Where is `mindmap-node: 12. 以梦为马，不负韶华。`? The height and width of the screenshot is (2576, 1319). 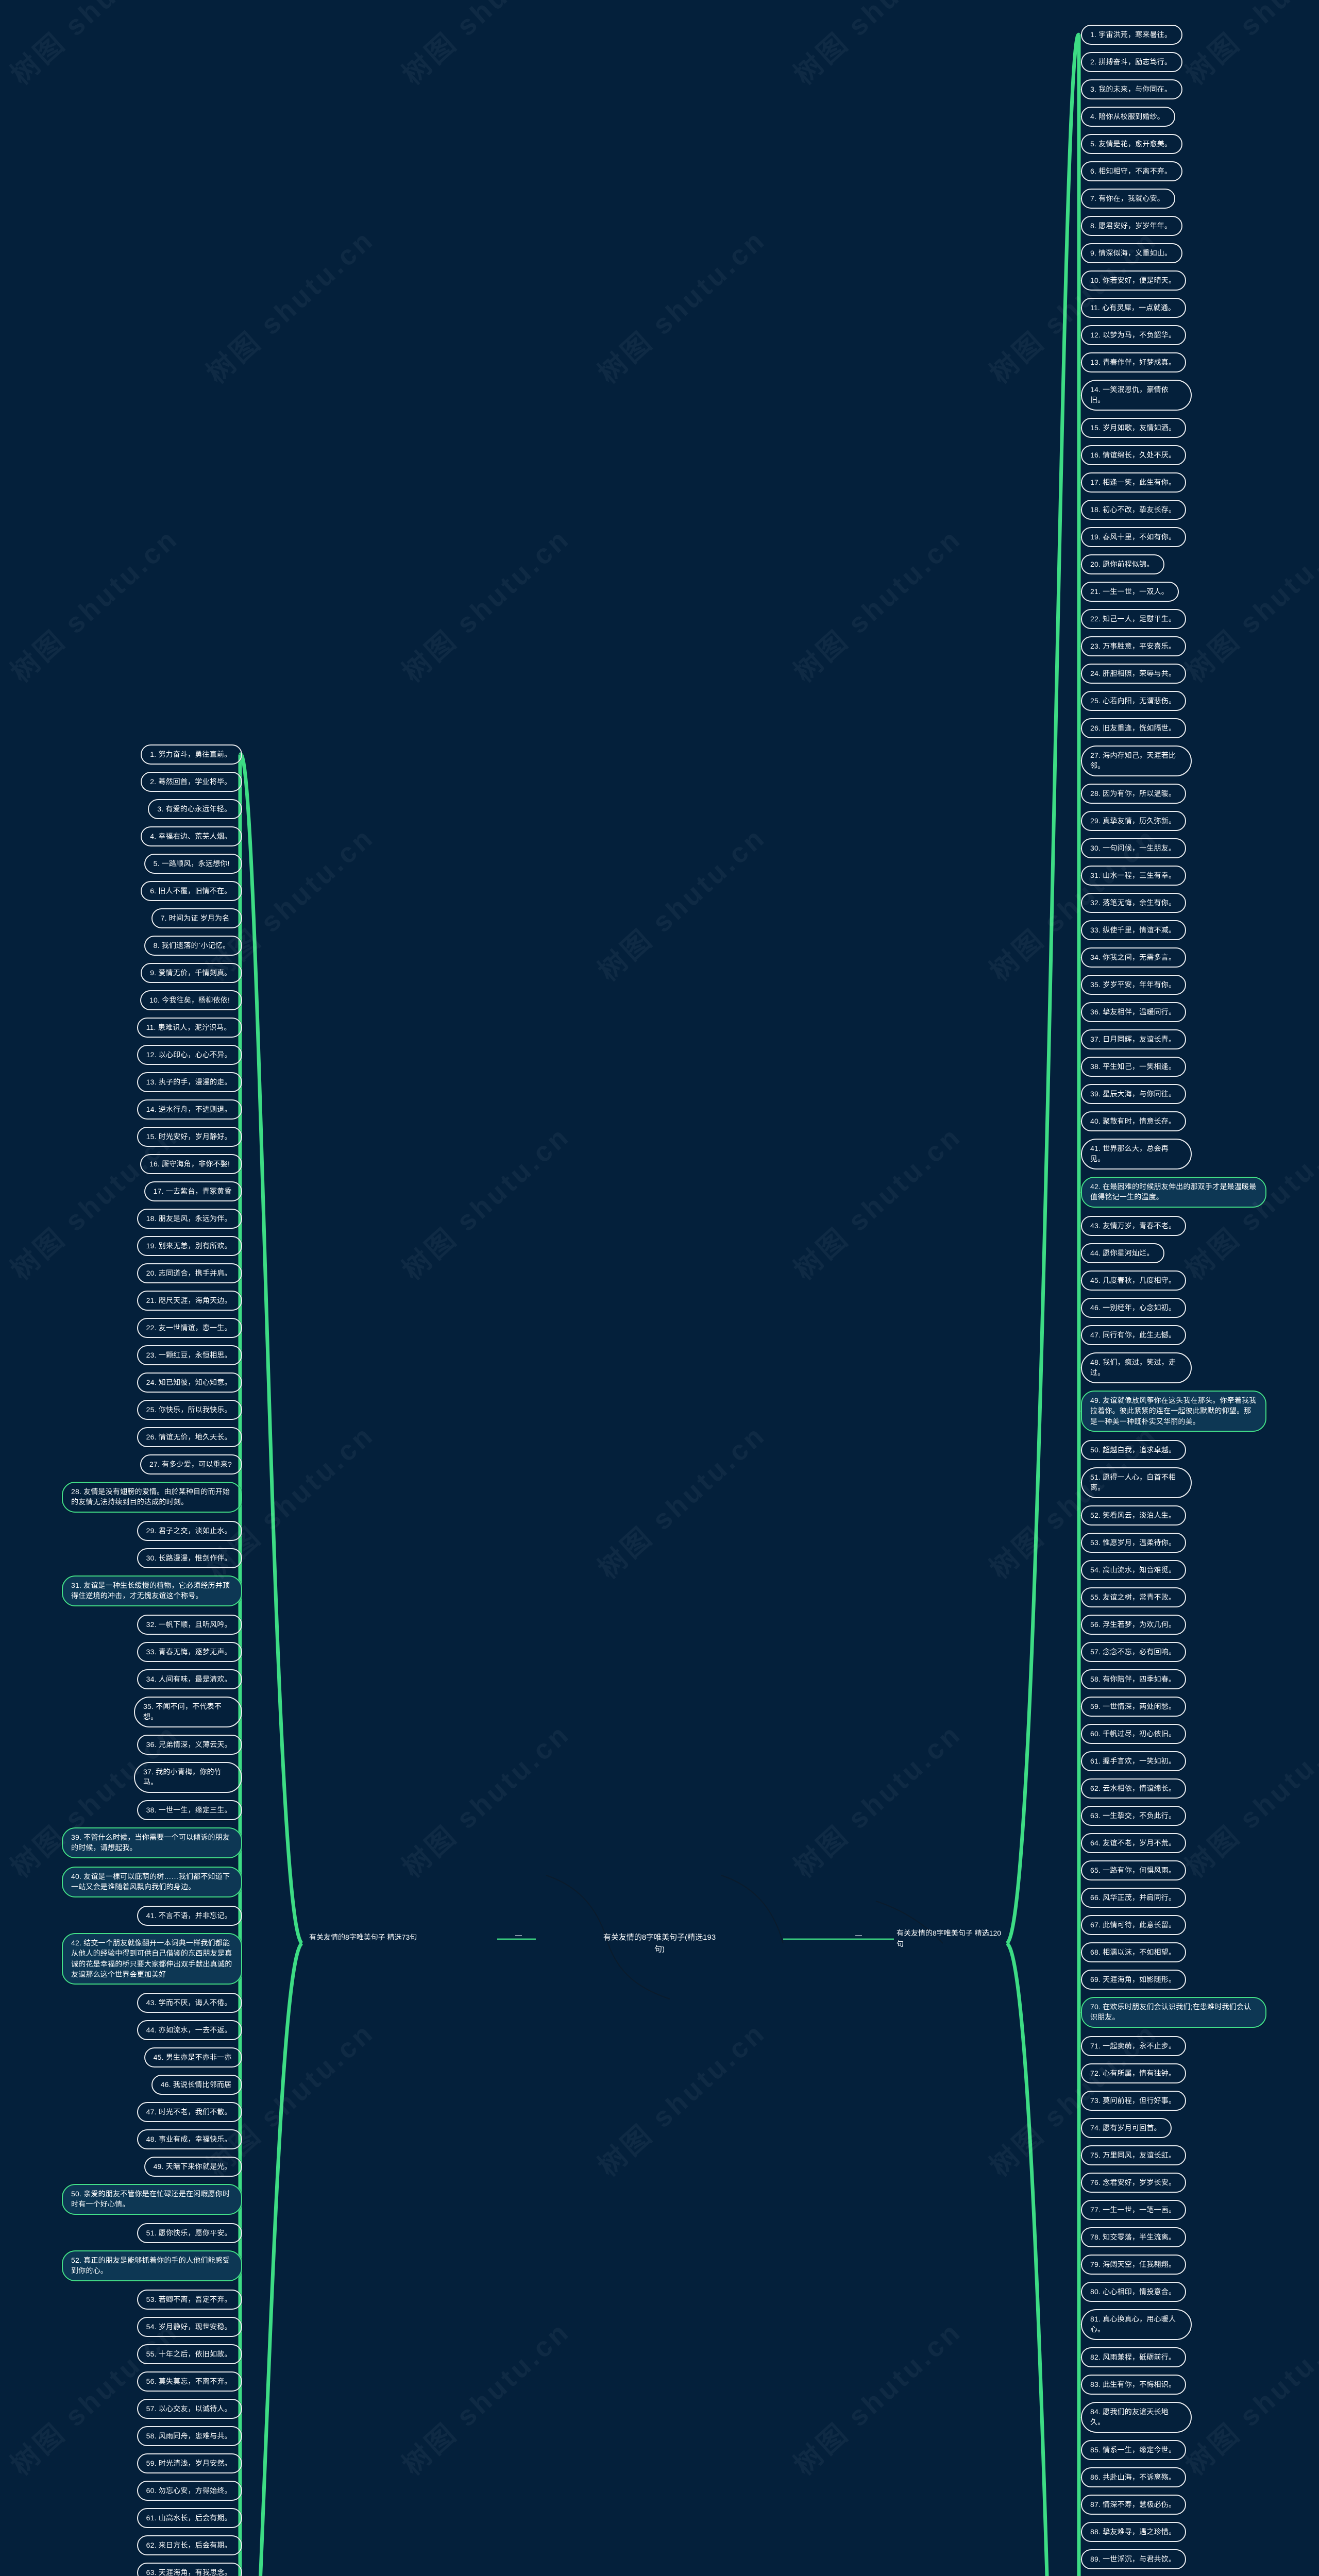 mindmap-node: 12. 以梦为马，不负韶华。 is located at coordinates (1134, 335).